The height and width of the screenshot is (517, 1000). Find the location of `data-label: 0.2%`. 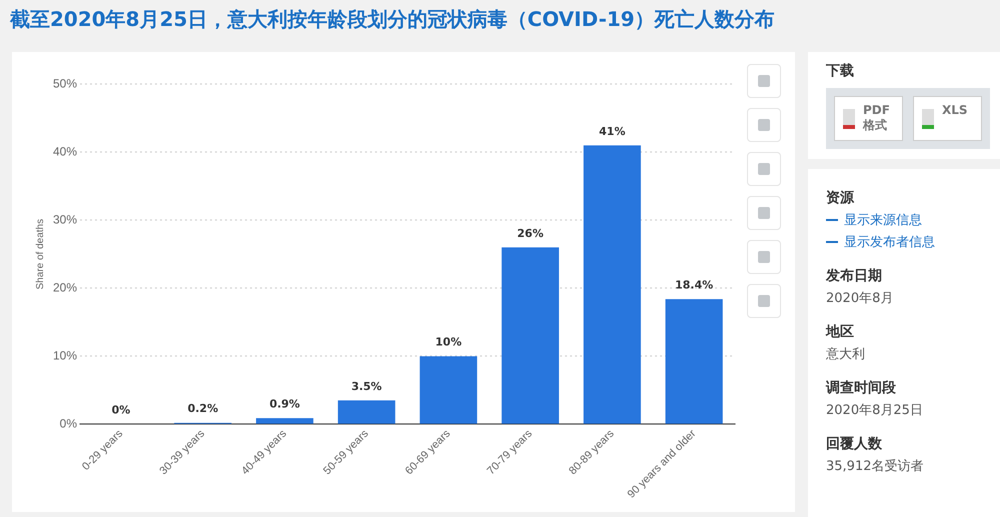

data-label: 0.2% is located at coordinates (203, 409).